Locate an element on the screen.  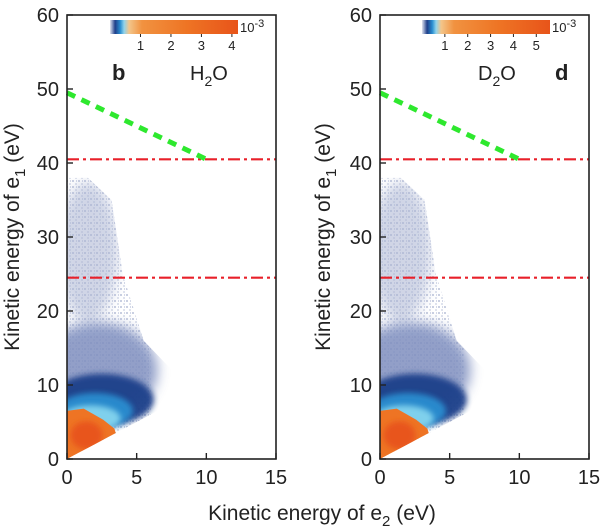
y-tick-label-b-30: 30 is located at coordinates (48, 238).